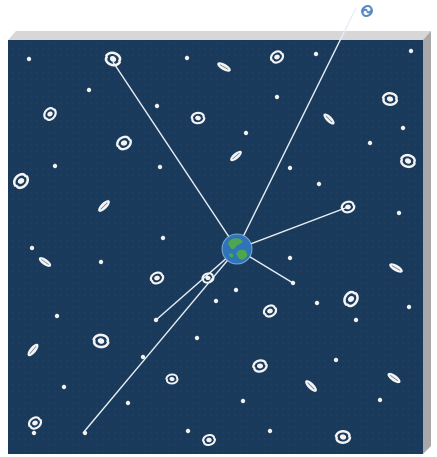 The image size is (437, 457). What do you see at coordinates (231, 255) in the screenshot?
I see `earth-land-west` at bounding box center [231, 255].